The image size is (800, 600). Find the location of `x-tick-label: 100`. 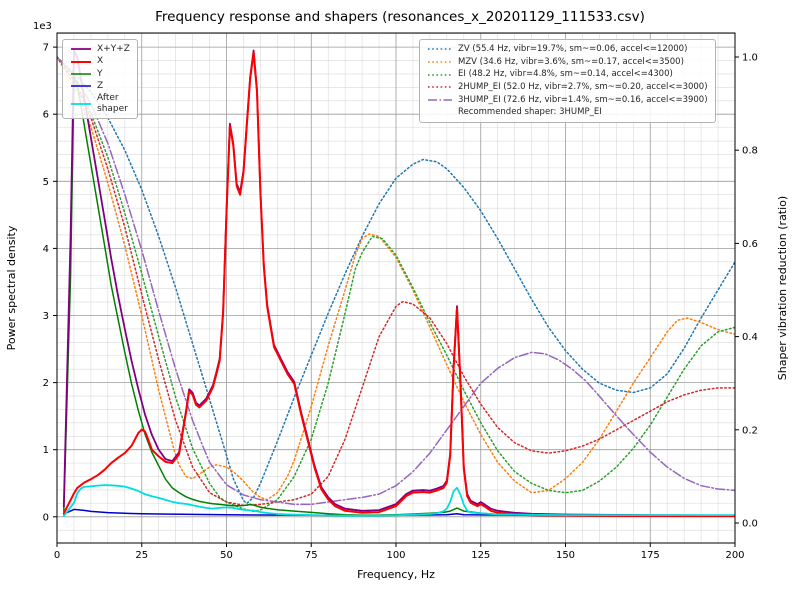

x-tick-label: 100 is located at coordinates (395, 555).